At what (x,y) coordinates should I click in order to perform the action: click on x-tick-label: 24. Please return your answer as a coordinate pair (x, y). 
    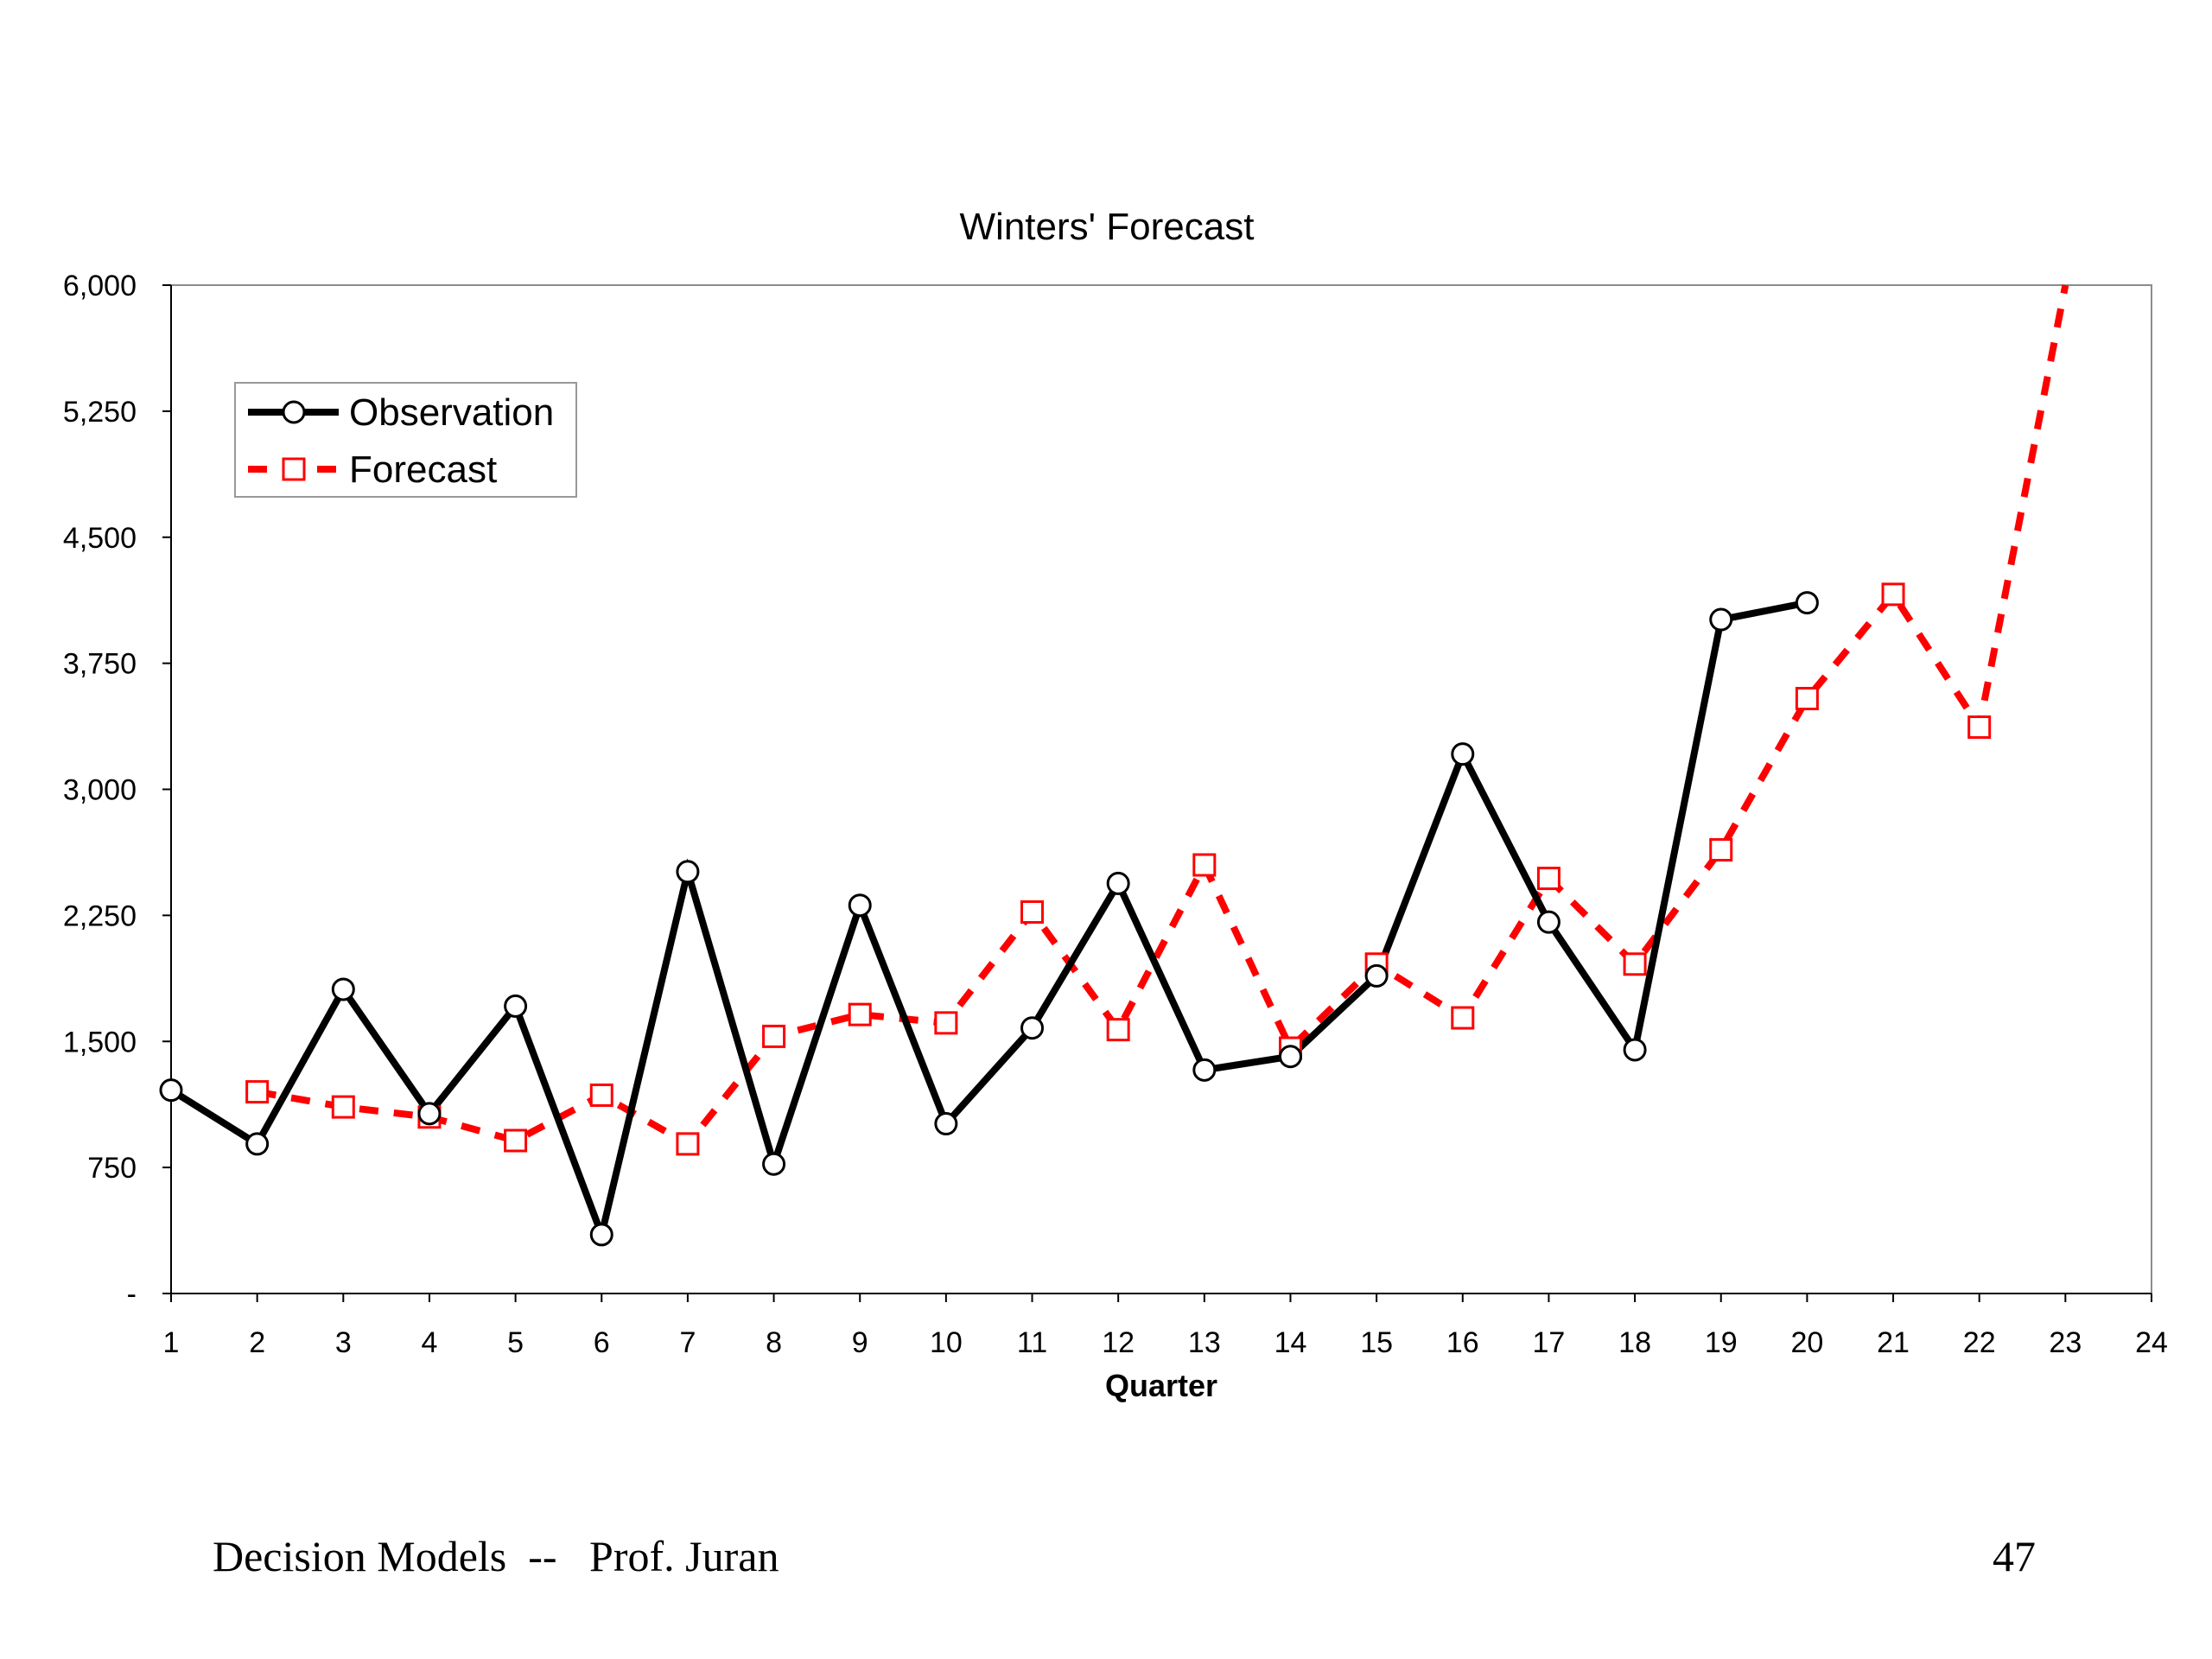
    Looking at the image, I should click on (2151, 1342).